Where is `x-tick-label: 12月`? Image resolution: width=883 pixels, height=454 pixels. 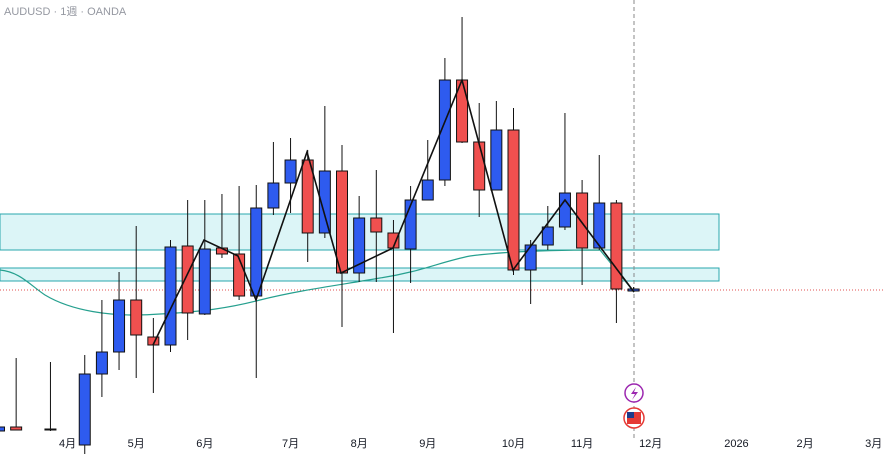 x-tick-label: 12月 is located at coordinates (650, 444).